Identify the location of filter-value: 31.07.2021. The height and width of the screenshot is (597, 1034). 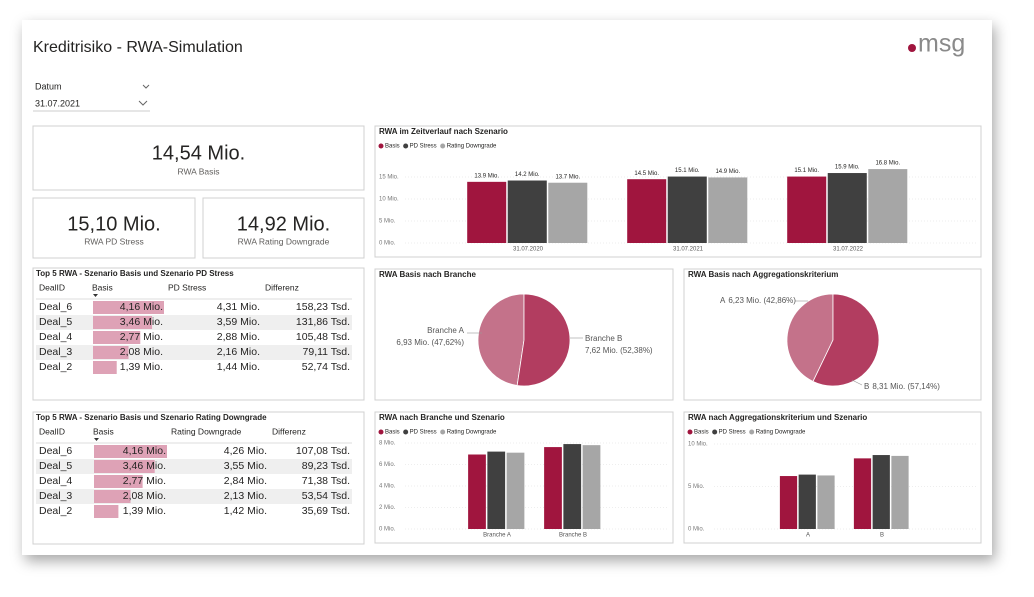
(57, 103).